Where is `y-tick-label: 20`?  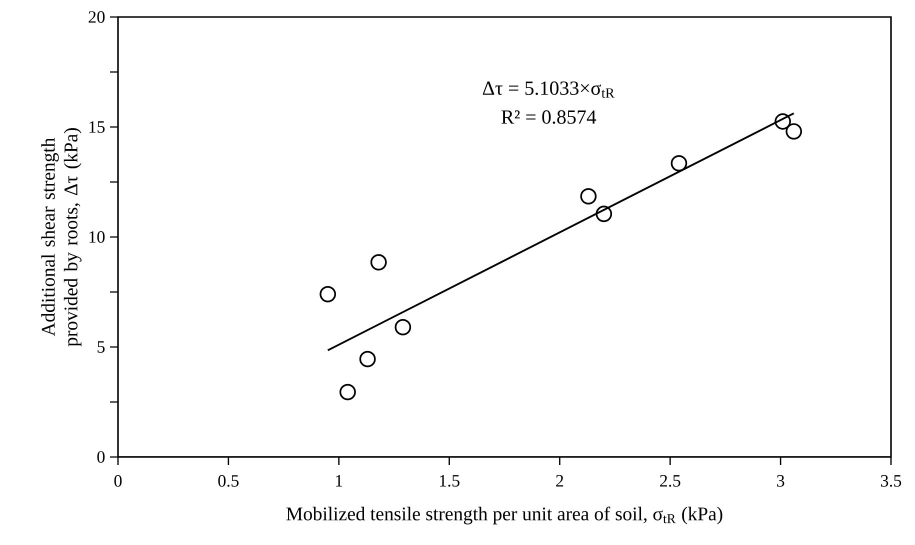
y-tick-label: 20 is located at coordinates (96, 17).